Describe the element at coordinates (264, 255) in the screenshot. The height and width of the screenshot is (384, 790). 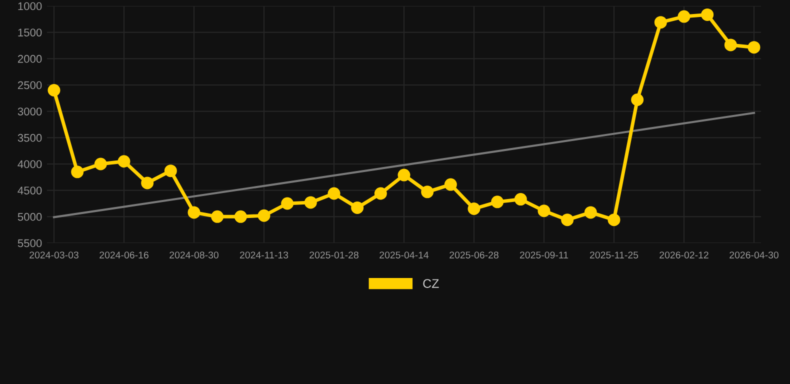
I see `x-tick-label: 2024-11-13` at that location.